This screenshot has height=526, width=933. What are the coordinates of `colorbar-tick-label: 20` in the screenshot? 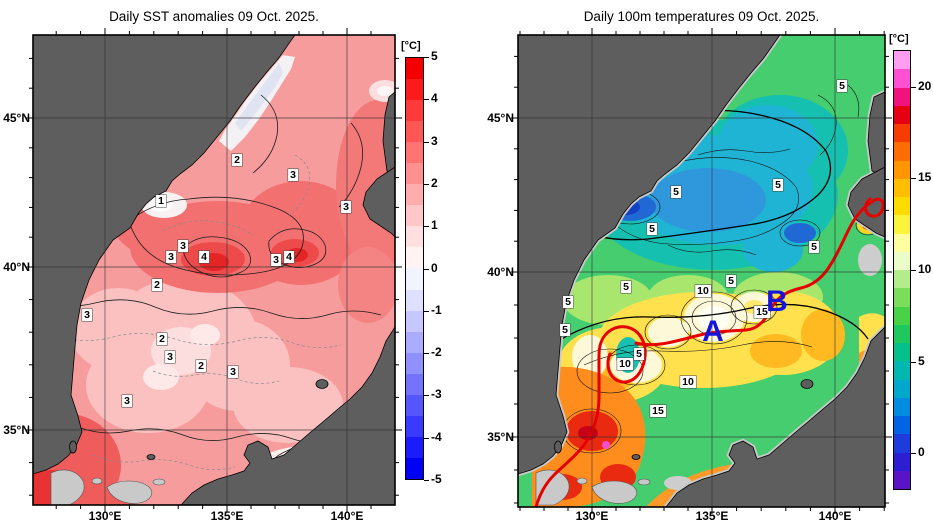 It's located at (925, 85).